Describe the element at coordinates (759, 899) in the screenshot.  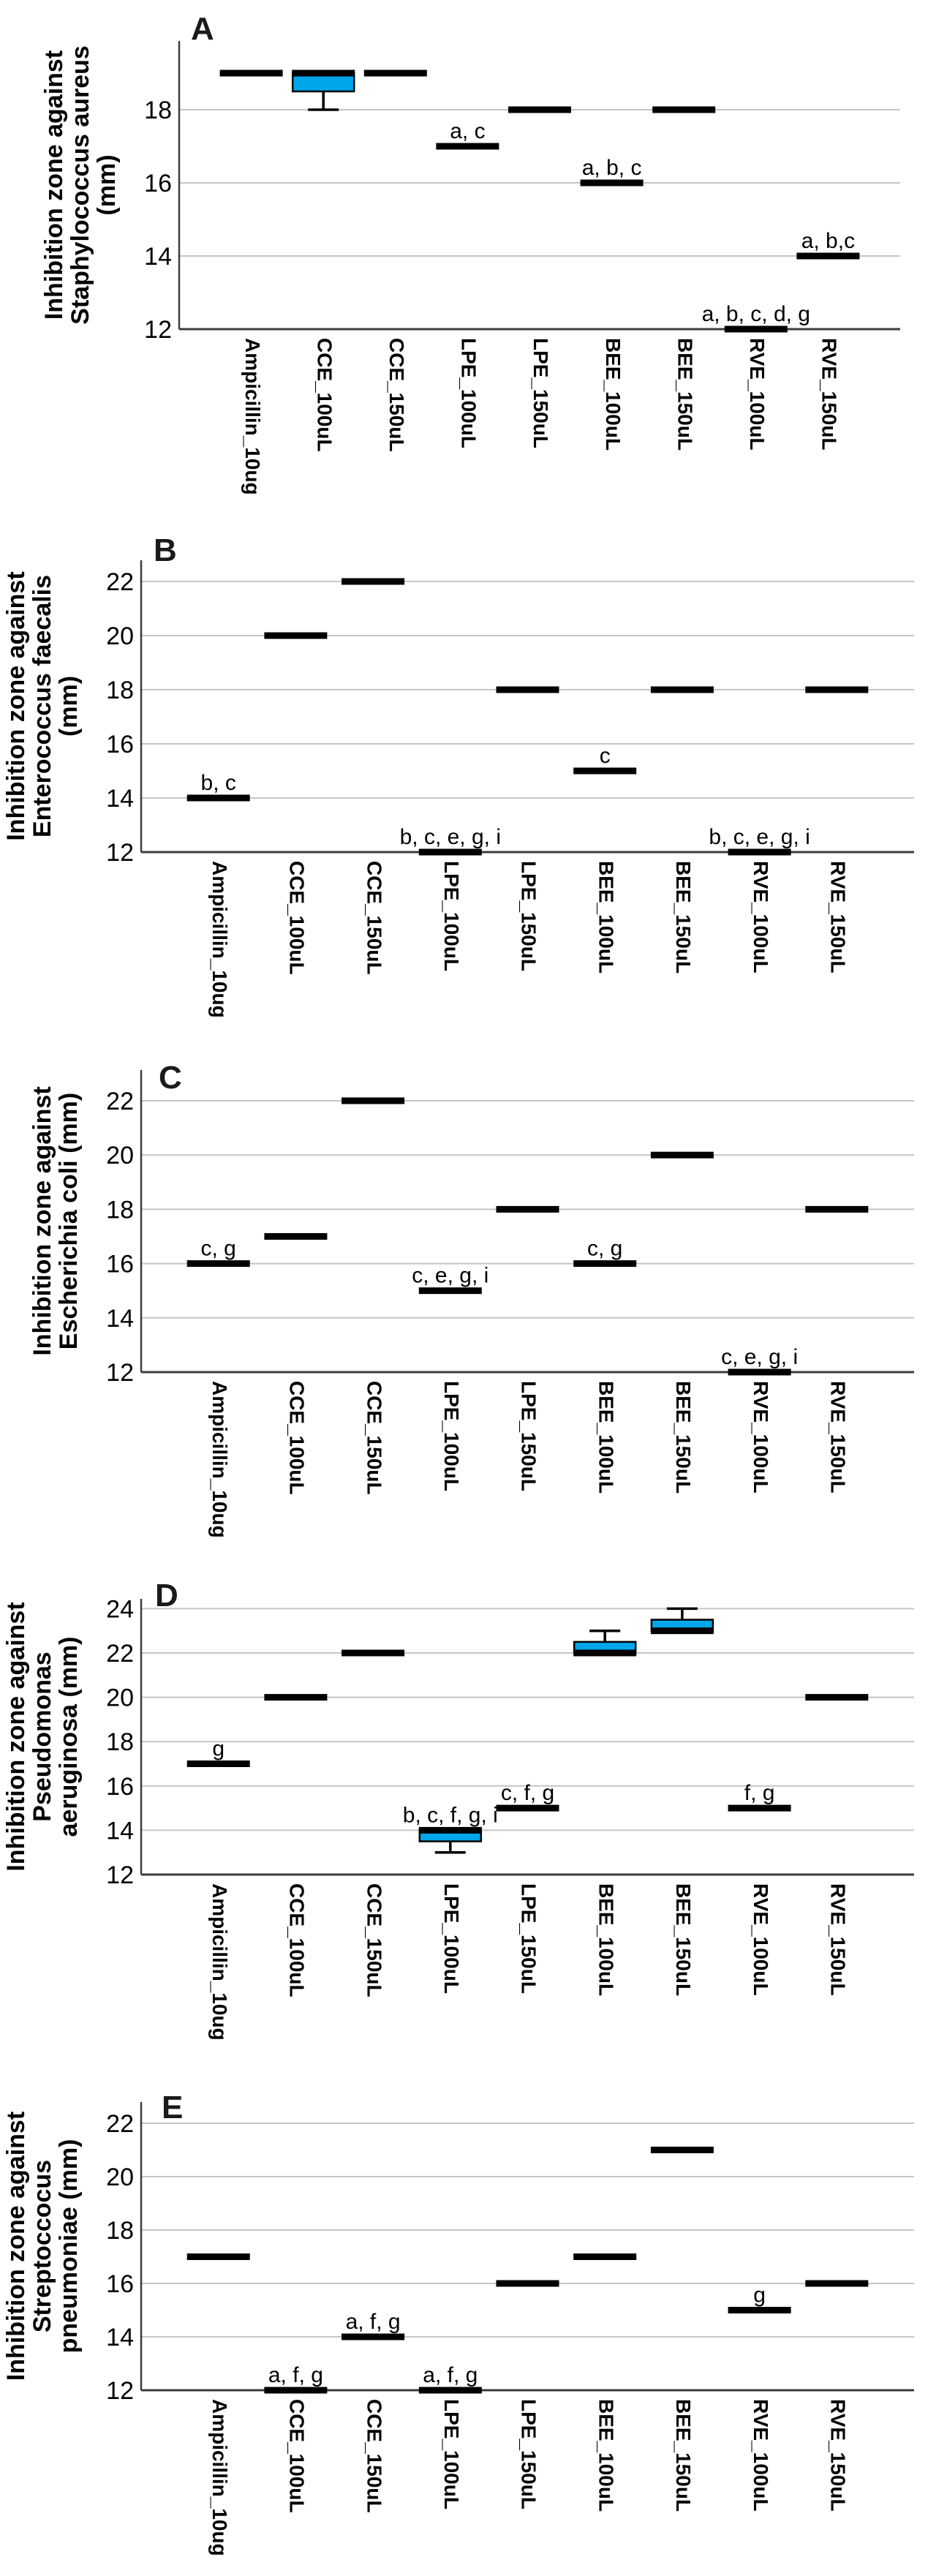
I see `box-group-RVE_100uL: b, c, e, g, i RVE_100uL` at that location.